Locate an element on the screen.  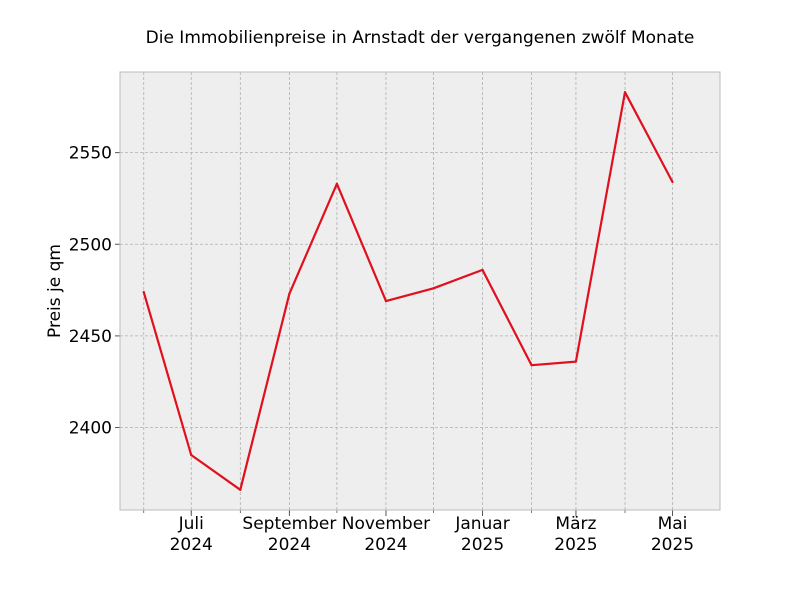
y-axis-label: Preis je qm is located at coordinates (55, 291).